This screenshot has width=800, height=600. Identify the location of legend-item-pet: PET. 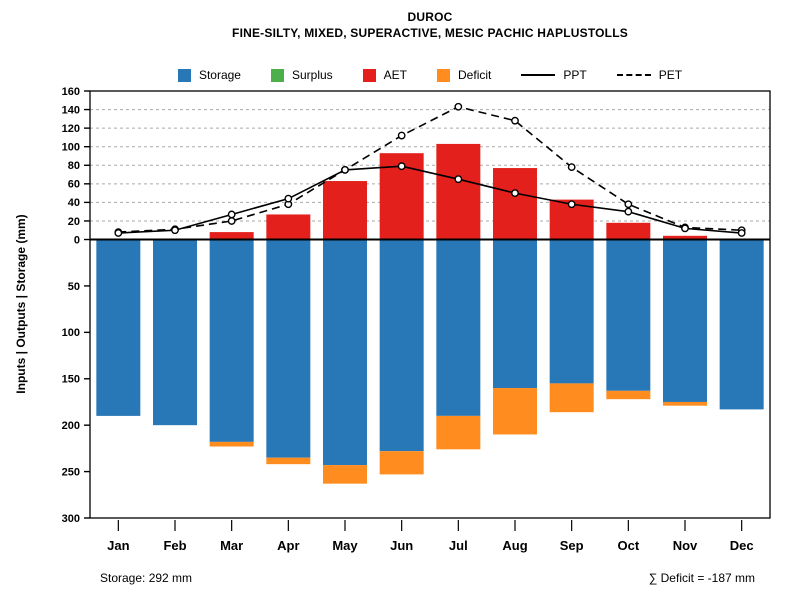
(649, 75).